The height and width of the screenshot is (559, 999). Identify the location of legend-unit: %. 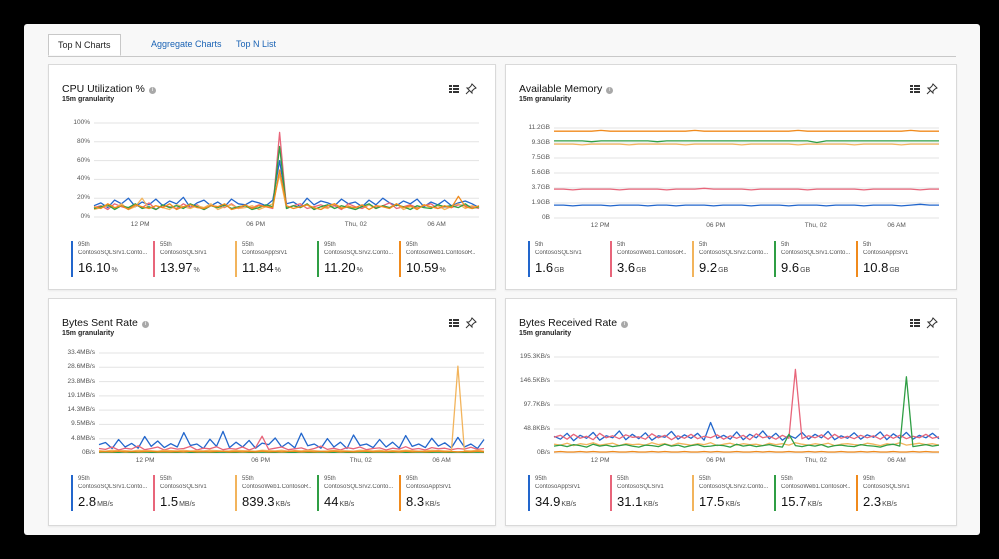
(114, 270).